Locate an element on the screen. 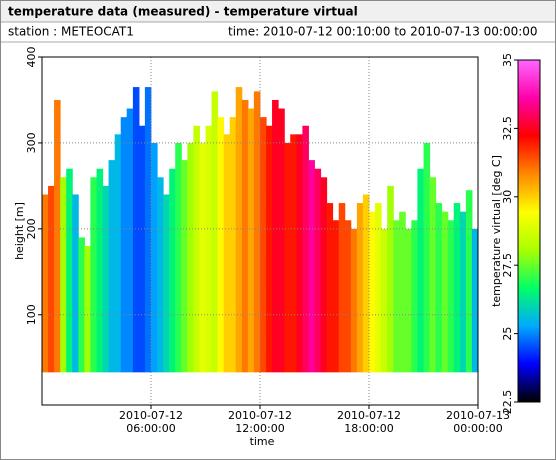 This screenshot has width=556, height=460. colorbar-tick-label: 30 is located at coordinates (507, 197).